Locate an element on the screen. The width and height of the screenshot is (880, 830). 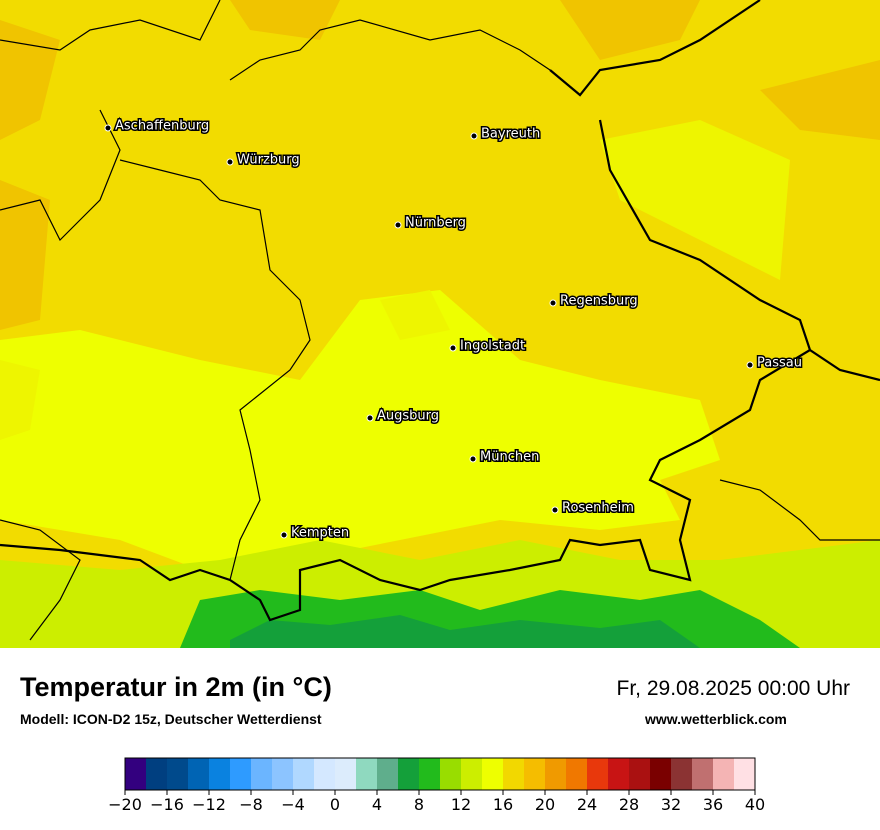
colorbar-tick-label: 16 is located at coordinates (503, 804).